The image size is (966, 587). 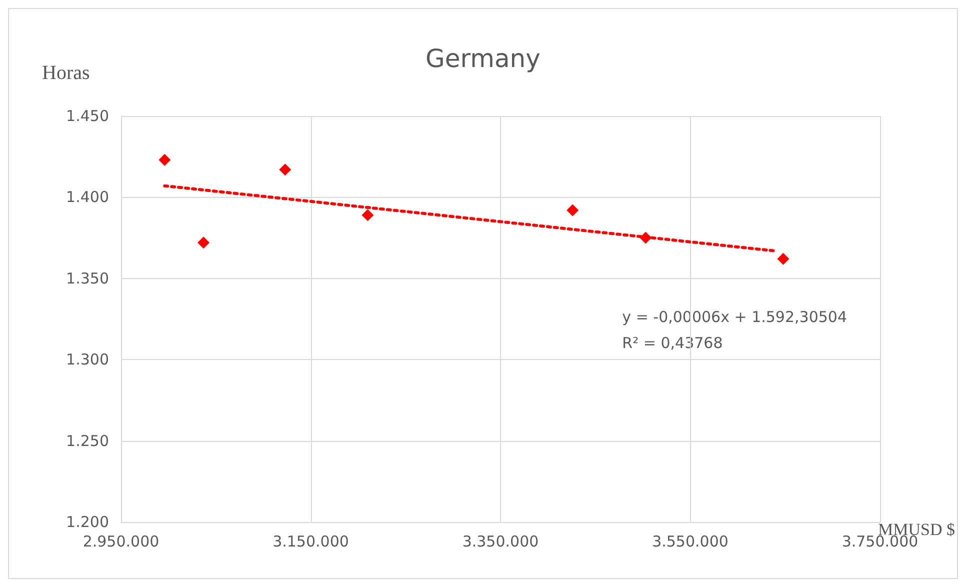 I want to click on y-tick-label: 1.250, so click(x=87, y=441).